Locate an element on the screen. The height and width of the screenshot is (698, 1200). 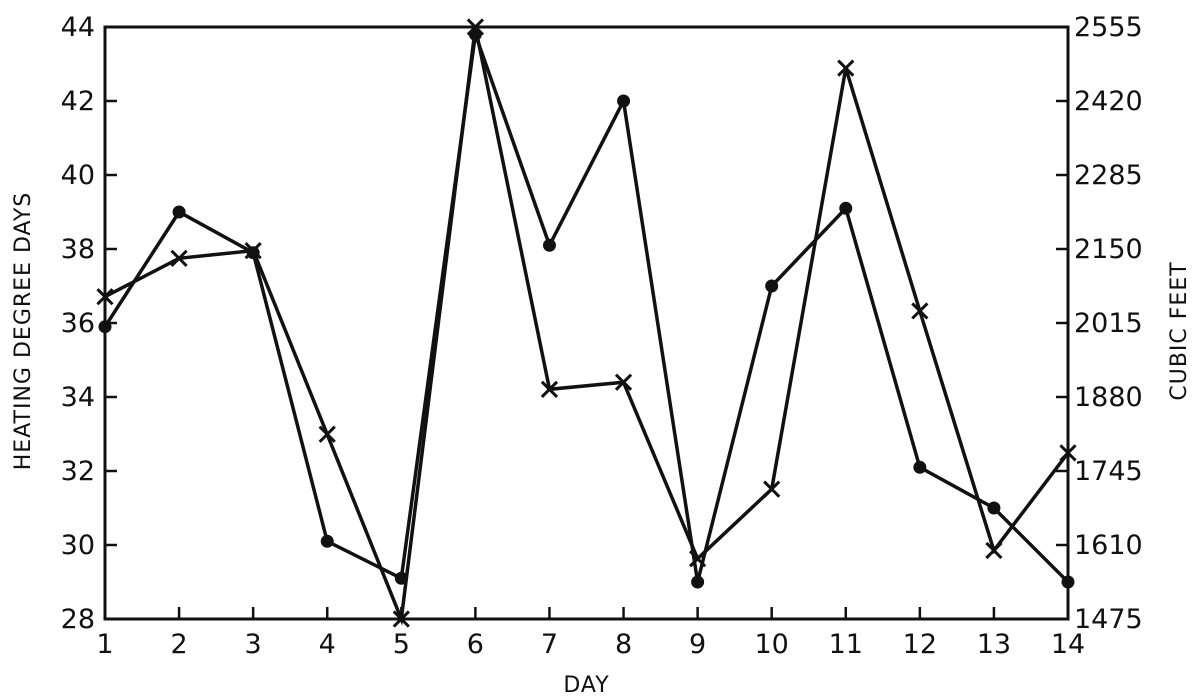
x-tick-label: 9 is located at coordinates (697, 644).